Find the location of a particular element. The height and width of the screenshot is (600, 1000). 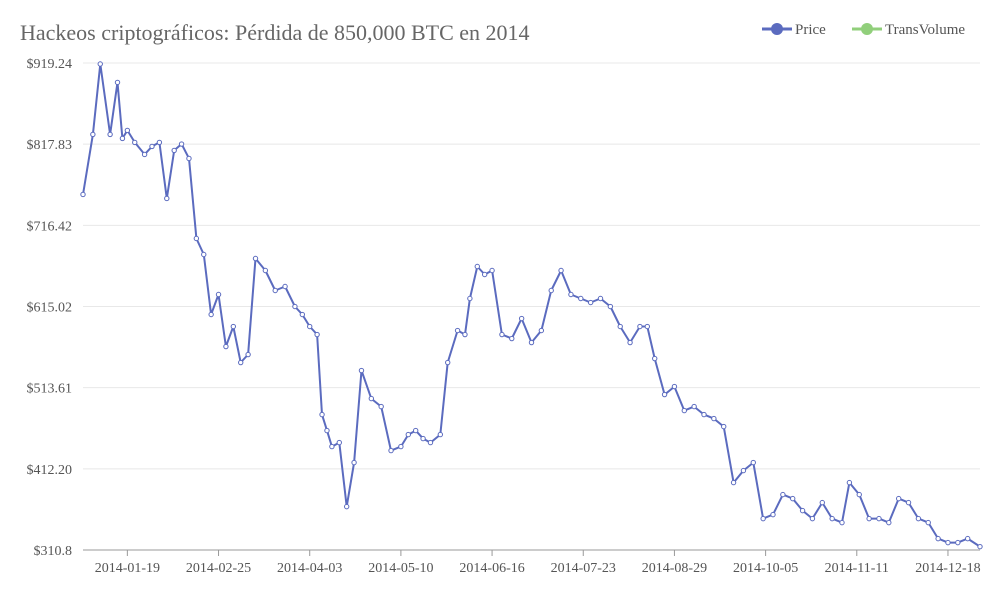

x-tick-label: 2014-07-23 is located at coordinates (583, 568).